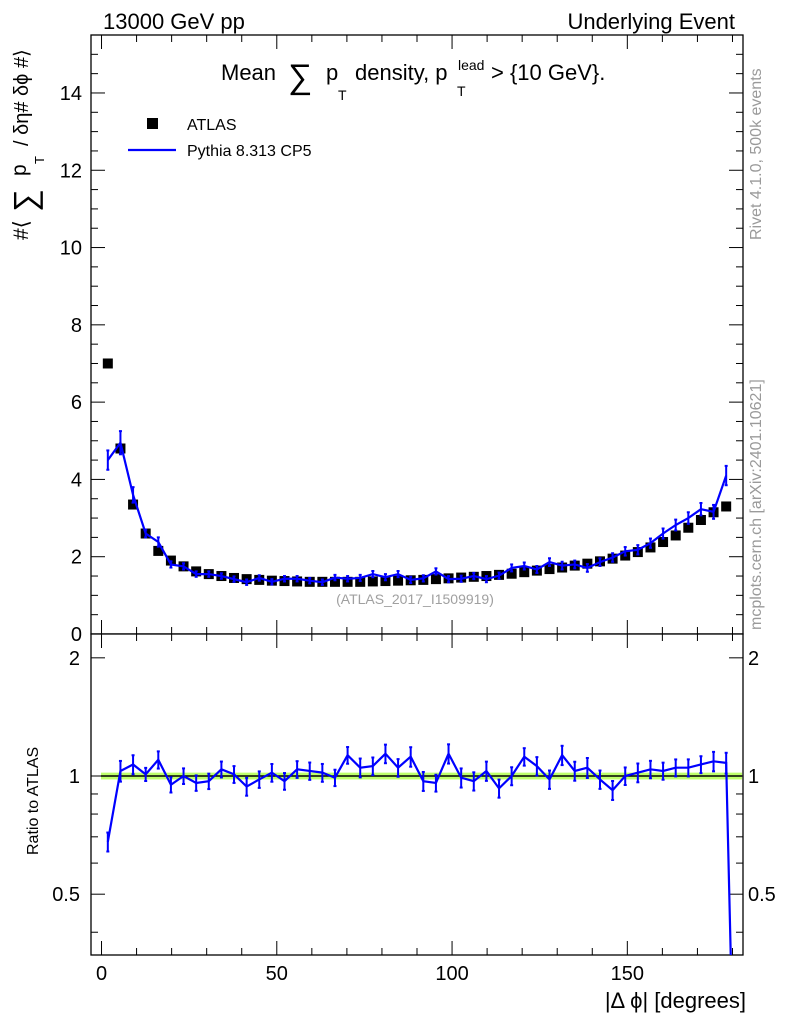  What do you see at coordinates (401, 72) in the screenshot?
I see `plot-title-middle: density, p` at bounding box center [401, 72].